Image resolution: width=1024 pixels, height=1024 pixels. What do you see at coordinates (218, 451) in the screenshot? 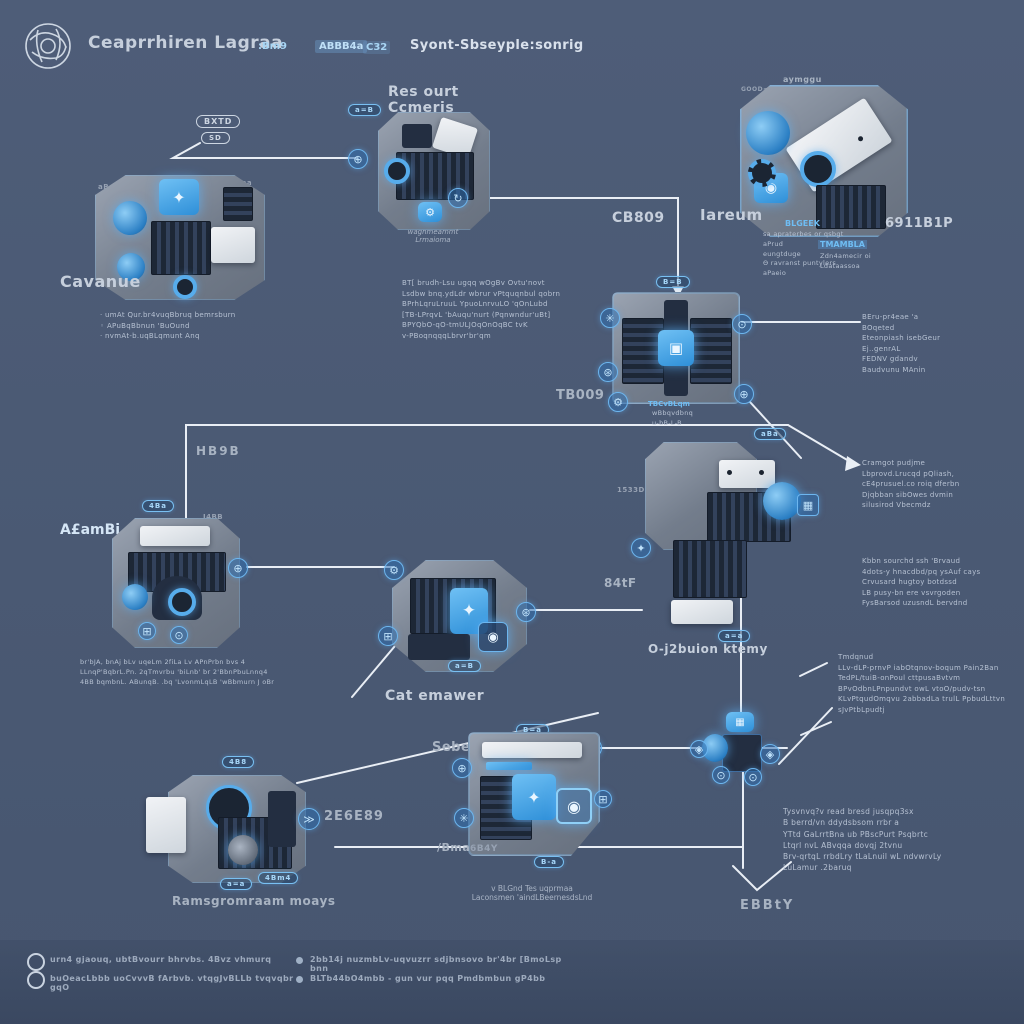
I see `hb9b-label: HB9B` at bounding box center [218, 451].